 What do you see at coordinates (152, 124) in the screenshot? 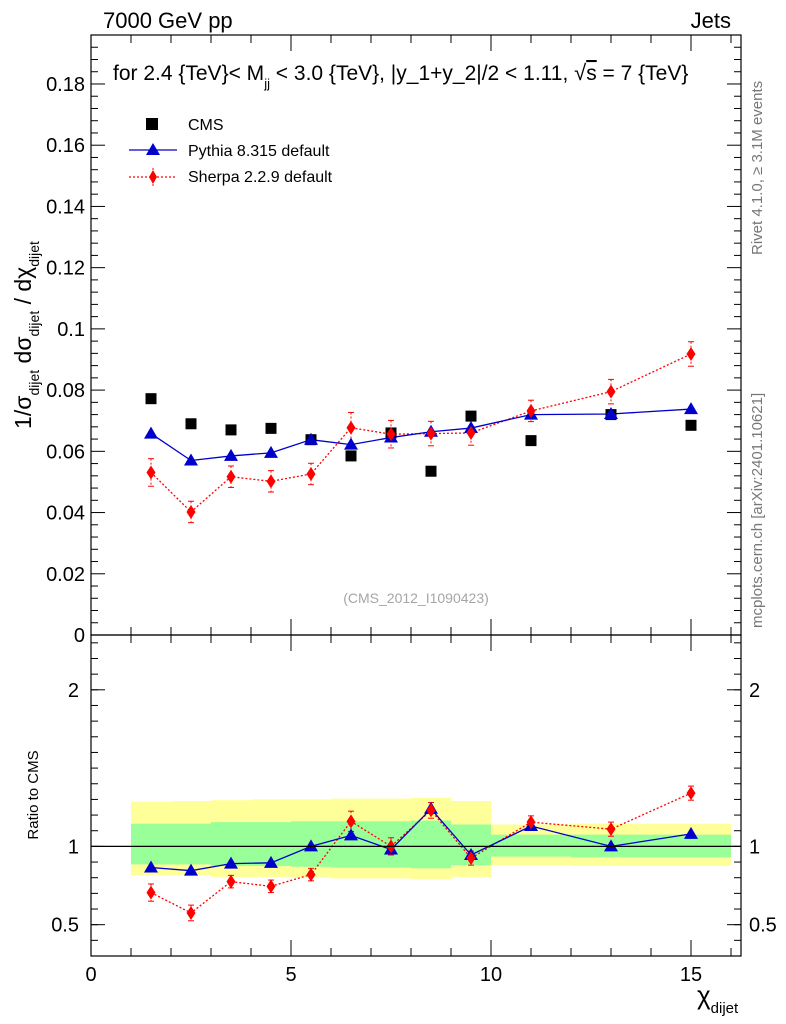
I see `legend-cms-marker` at bounding box center [152, 124].